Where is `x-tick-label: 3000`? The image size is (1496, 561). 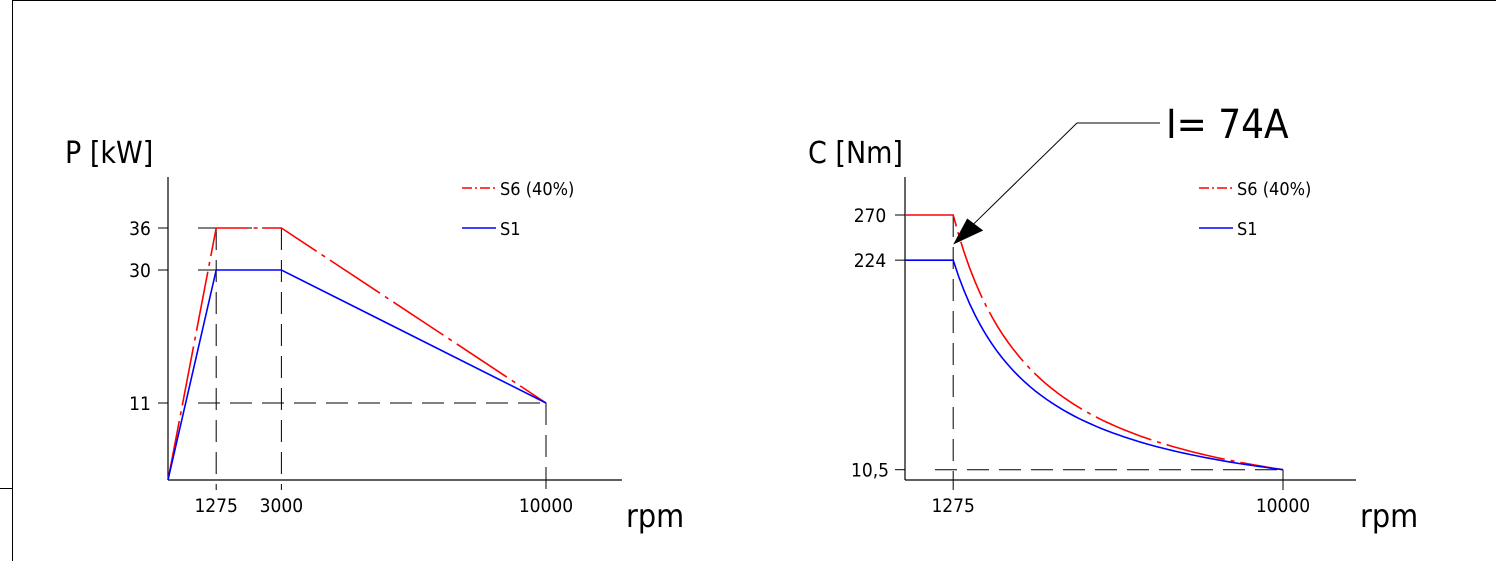 x-tick-label: 3000 is located at coordinates (282, 506).